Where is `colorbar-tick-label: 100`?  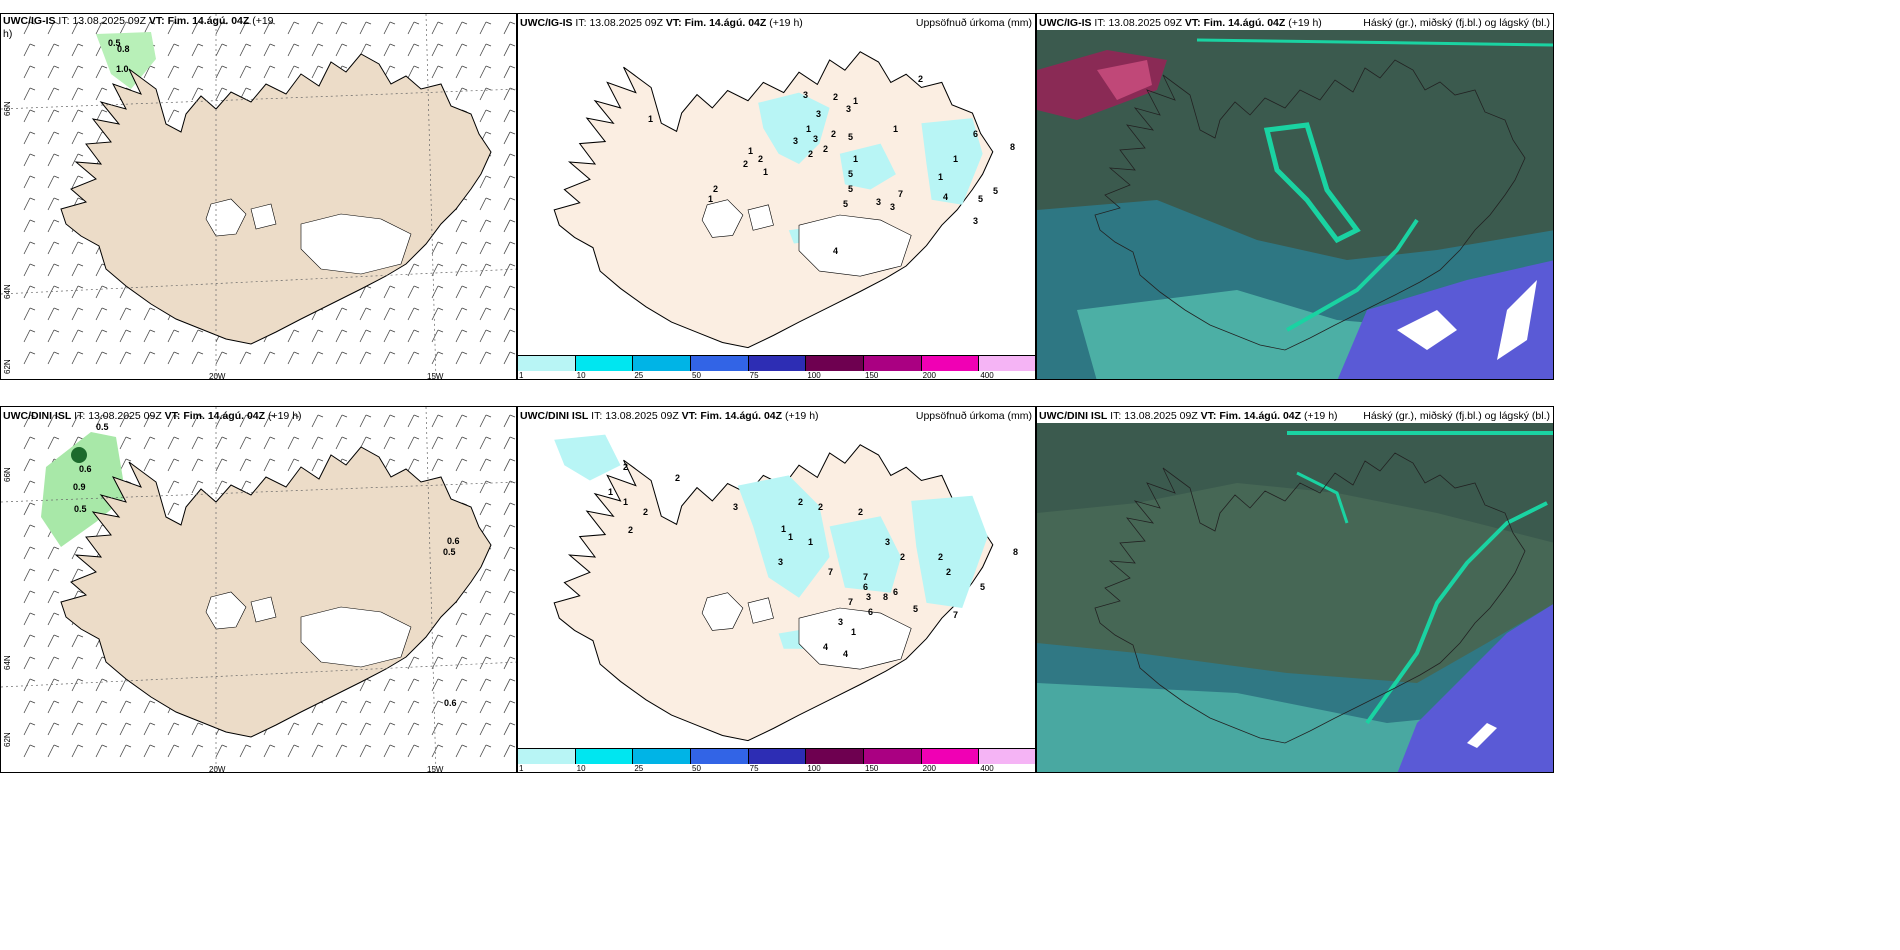 colorbar-tick-label: 100 is located at coordinates (814, 375).